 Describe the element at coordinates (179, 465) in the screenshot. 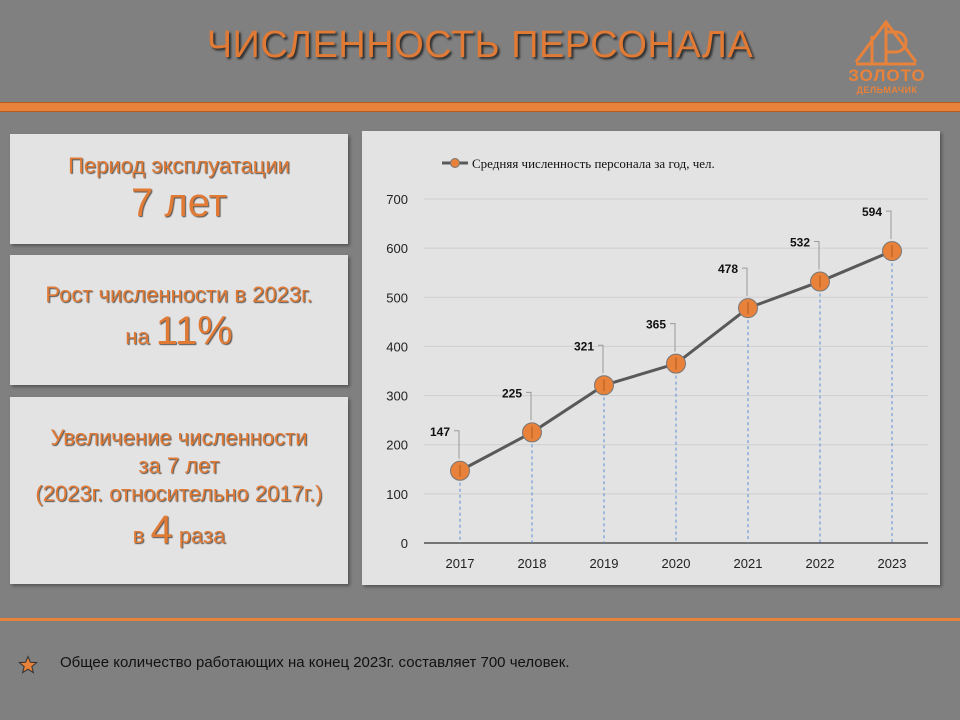

I see `card-label-line2: за 7 лет` at that location.